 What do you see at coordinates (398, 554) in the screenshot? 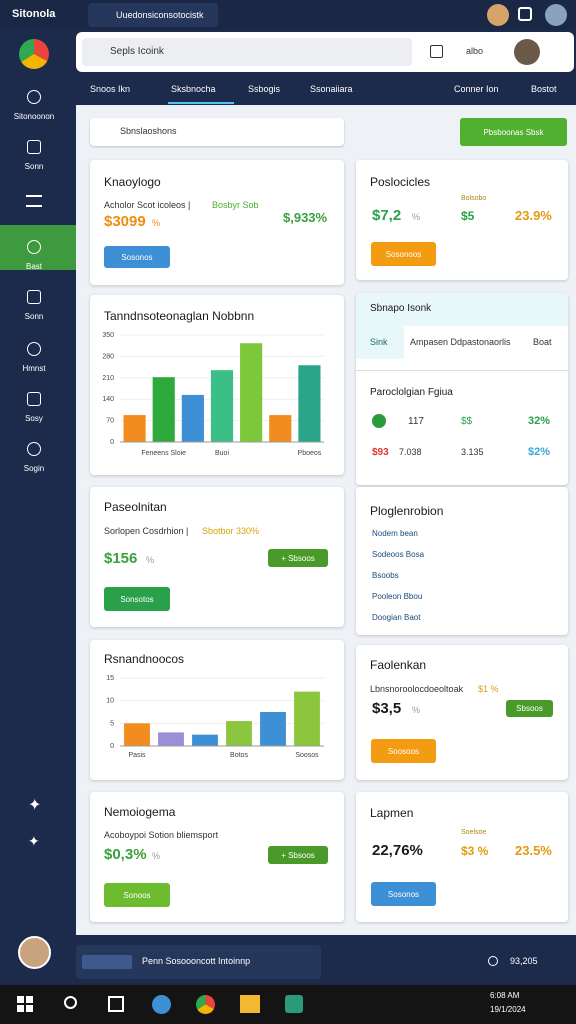
I see `list-item: Sodeoos Bosa` at bounding box center [398, 554].